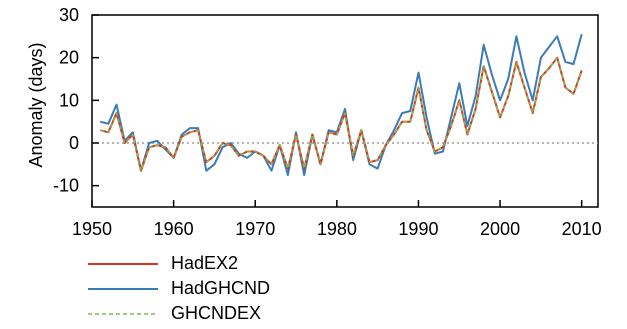 The image size is (627, 329). Describe the element at coordinates (123, 314) in the screenshot. I see `legend-swatch-ghcndex` at that location.